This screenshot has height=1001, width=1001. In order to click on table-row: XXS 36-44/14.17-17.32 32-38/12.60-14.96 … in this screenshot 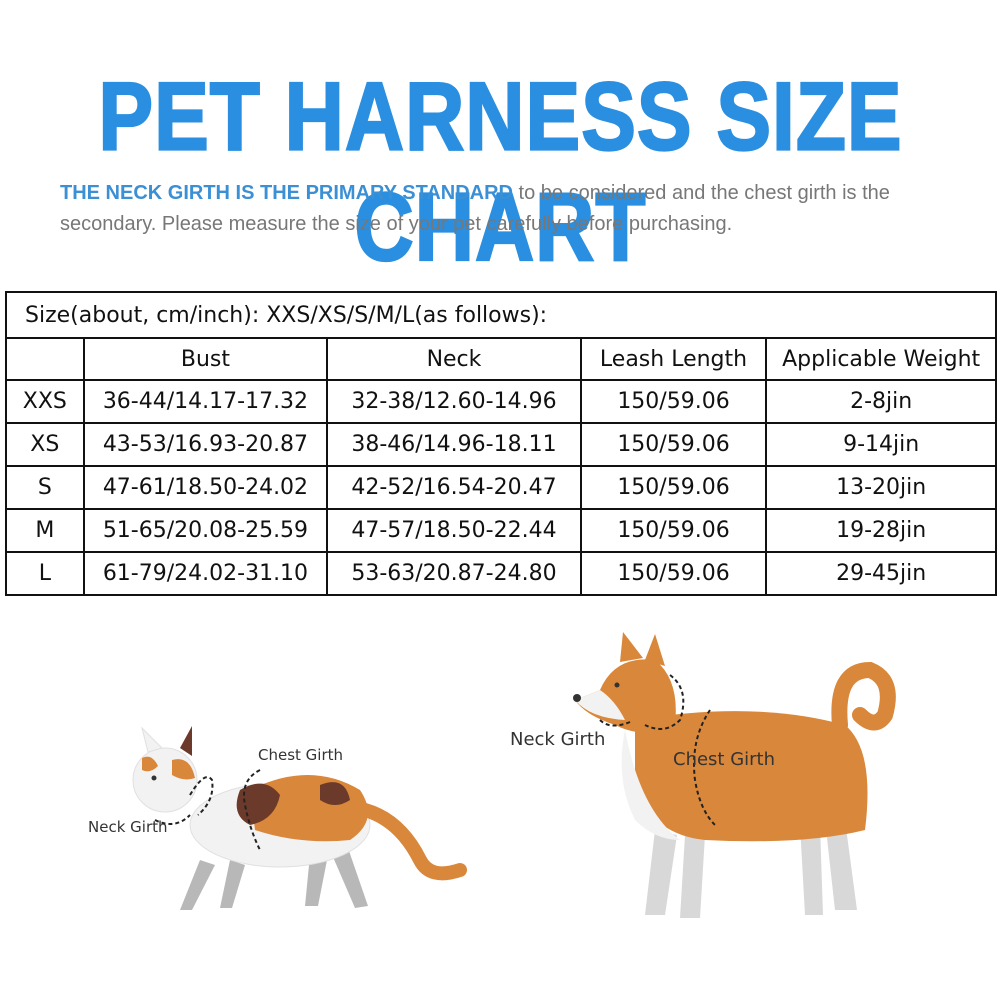, I will do `click(501, 401)`.